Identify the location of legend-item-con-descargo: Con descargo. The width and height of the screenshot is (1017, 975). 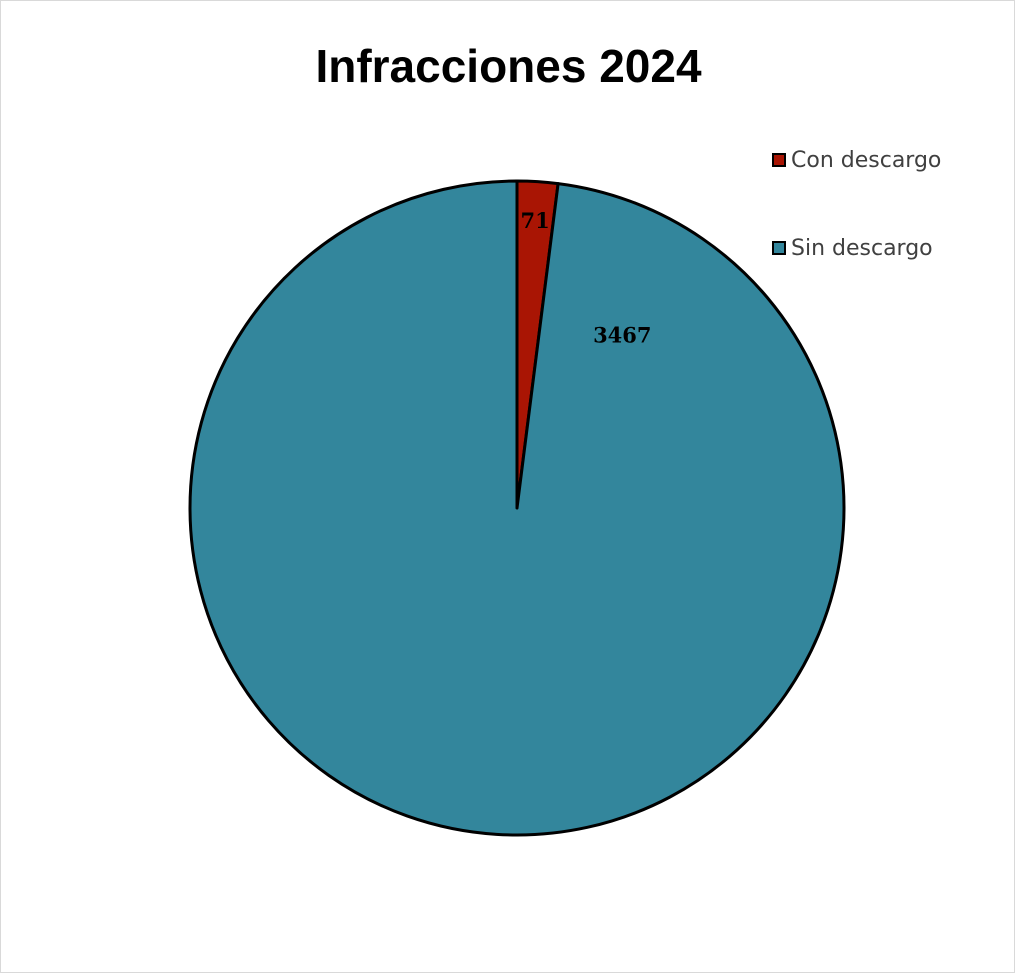
(856, 160).